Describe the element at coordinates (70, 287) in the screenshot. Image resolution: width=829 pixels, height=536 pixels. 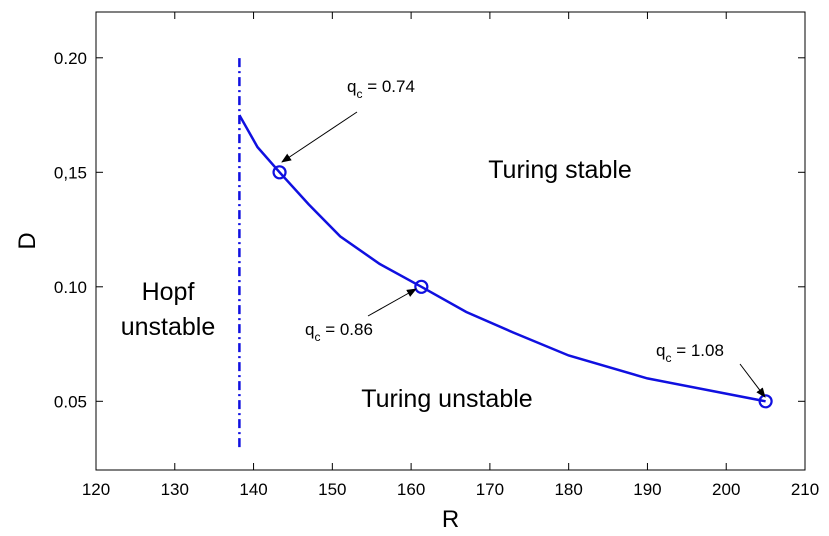
I see `y-tick-label: 0.10` at that location.